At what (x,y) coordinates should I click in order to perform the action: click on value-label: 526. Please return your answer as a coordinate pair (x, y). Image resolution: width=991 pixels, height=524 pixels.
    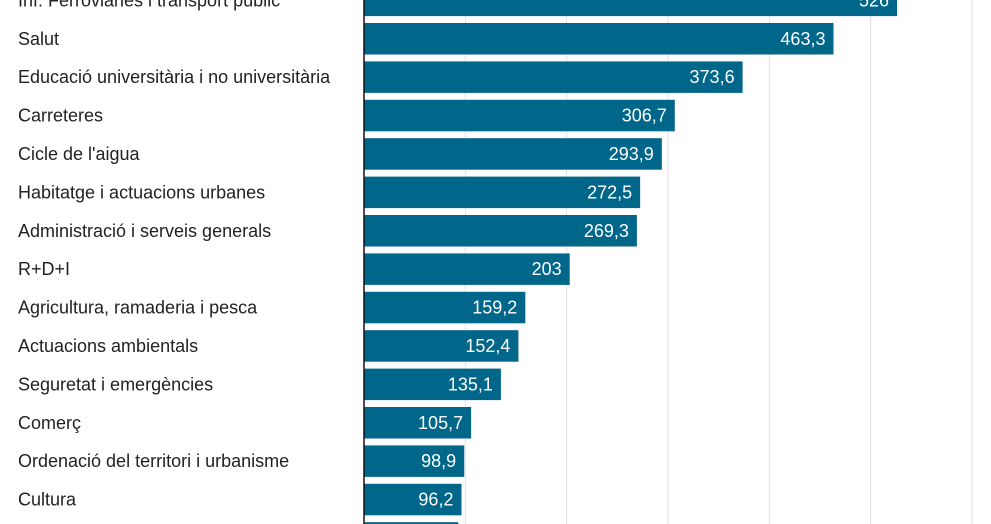
    Looking at the image, I should click on (874, 5).